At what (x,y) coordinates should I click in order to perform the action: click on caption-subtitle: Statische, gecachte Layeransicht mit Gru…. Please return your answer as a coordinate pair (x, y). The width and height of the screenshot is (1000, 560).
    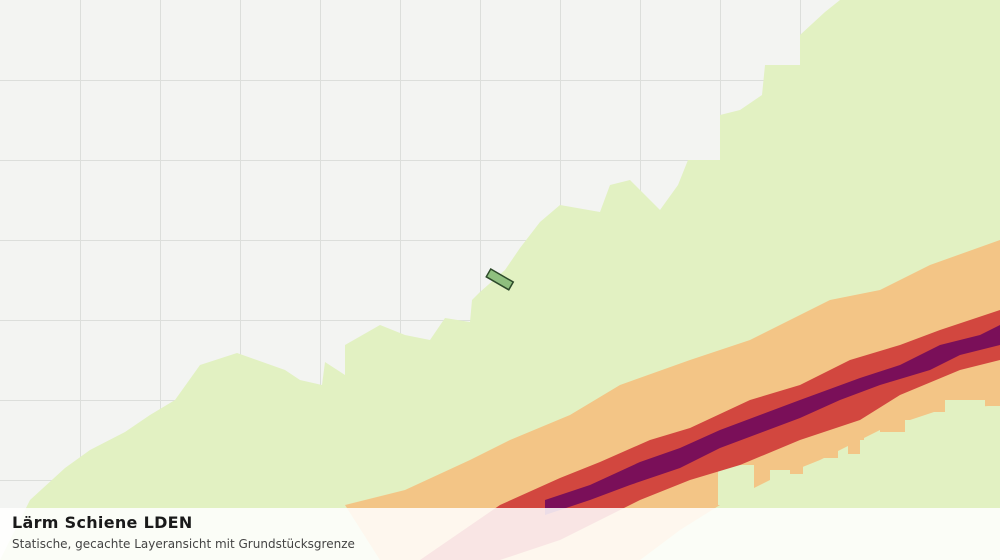
    Looking at the image, I should click on (183, 544).